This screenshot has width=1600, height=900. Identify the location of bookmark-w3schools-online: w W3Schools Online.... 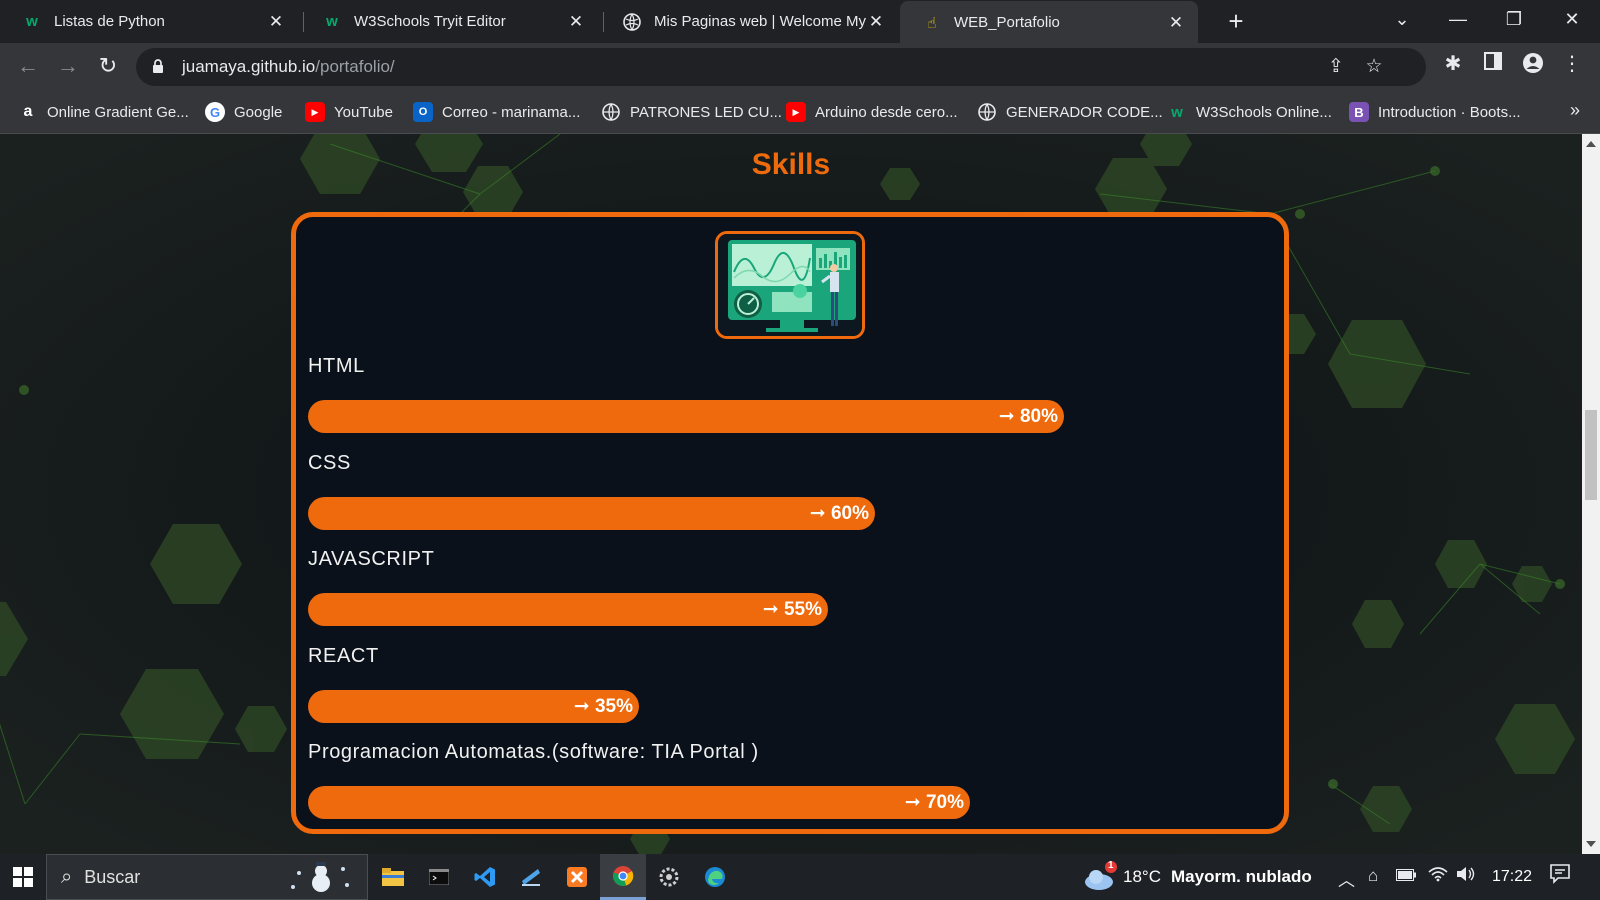
(1249, 112).